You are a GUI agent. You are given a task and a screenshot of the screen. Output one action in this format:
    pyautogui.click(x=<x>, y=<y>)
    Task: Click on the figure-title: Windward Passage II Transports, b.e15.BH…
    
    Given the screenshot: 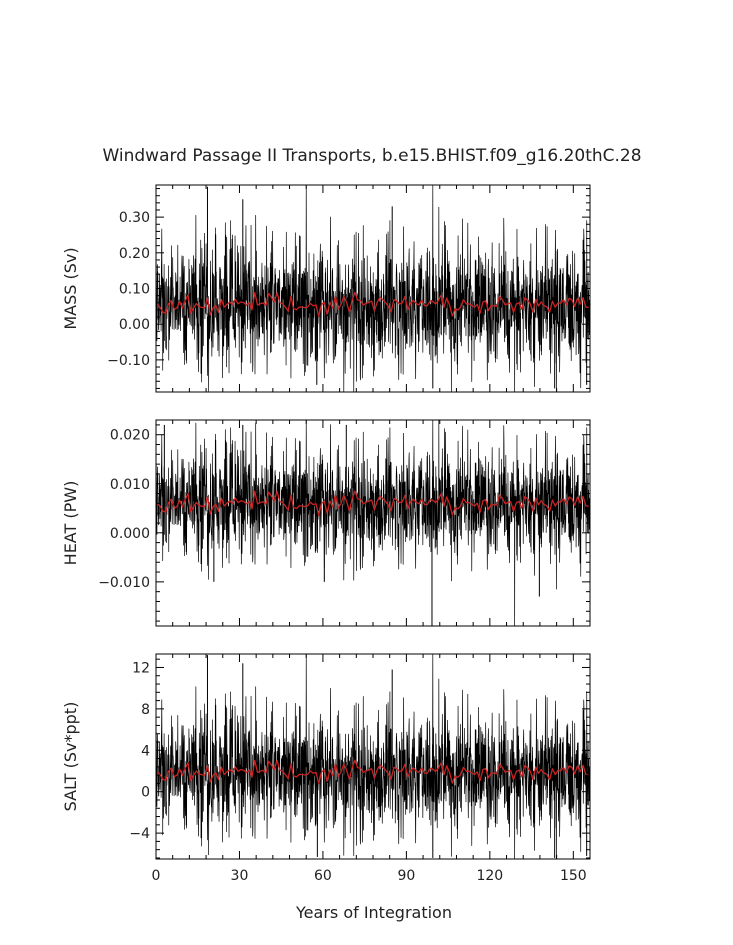 What is the action you would take?
    pyautogui.click(x=371, y=156)
    